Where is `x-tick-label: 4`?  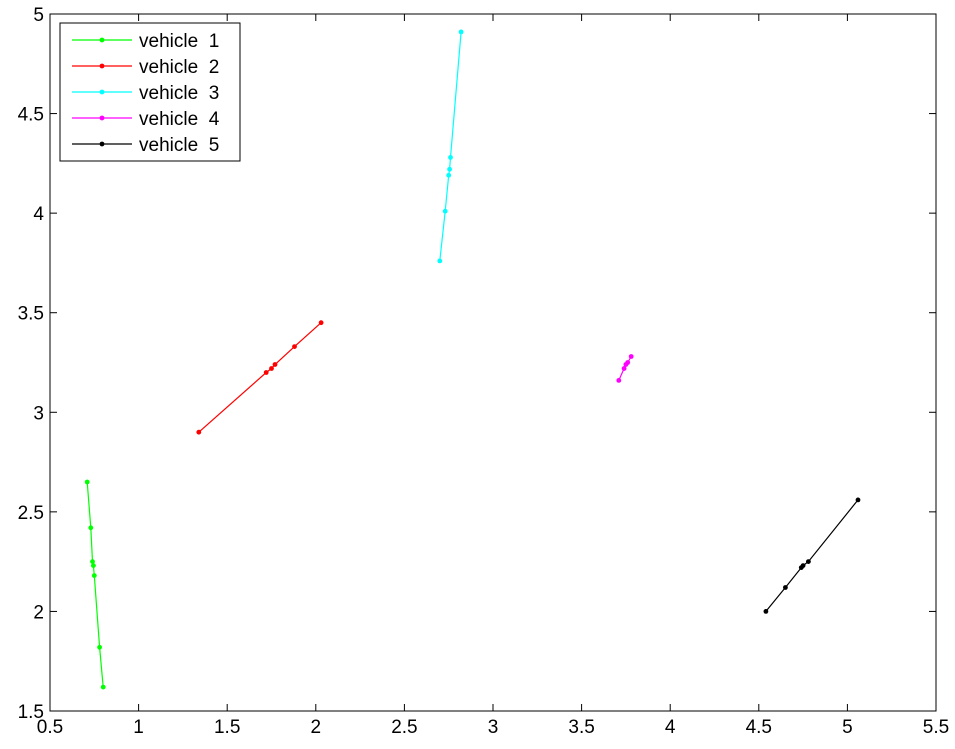 x-tick-label: 4 is located at coordinates (670, 727).